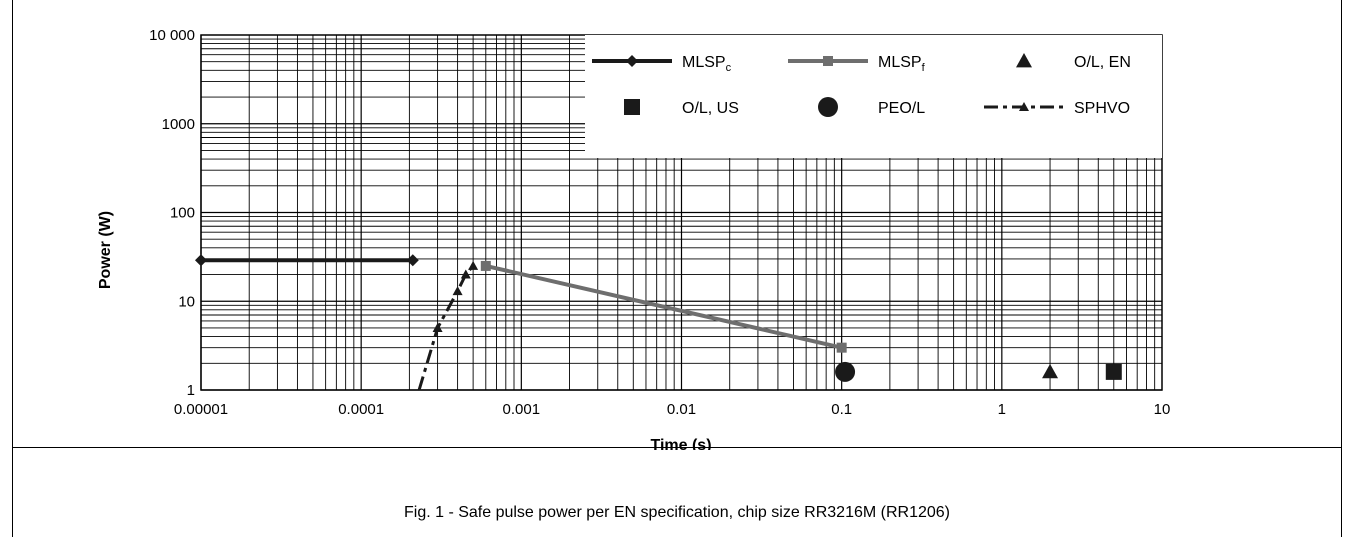  I want to click on legend-marker-mlspc, so click(632, 61).